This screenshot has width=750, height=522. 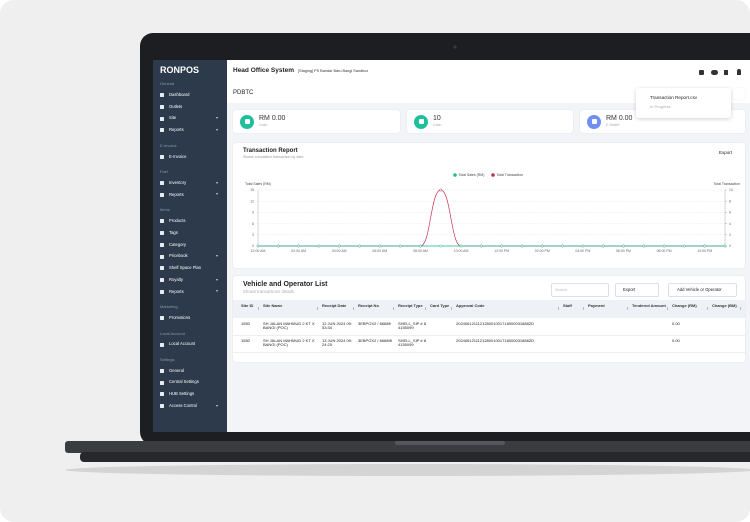 What do you see at coordinates (179, 94) in the screenshot?
I see `sidebar-item: Dashboard` at bounding box center [179, 94].